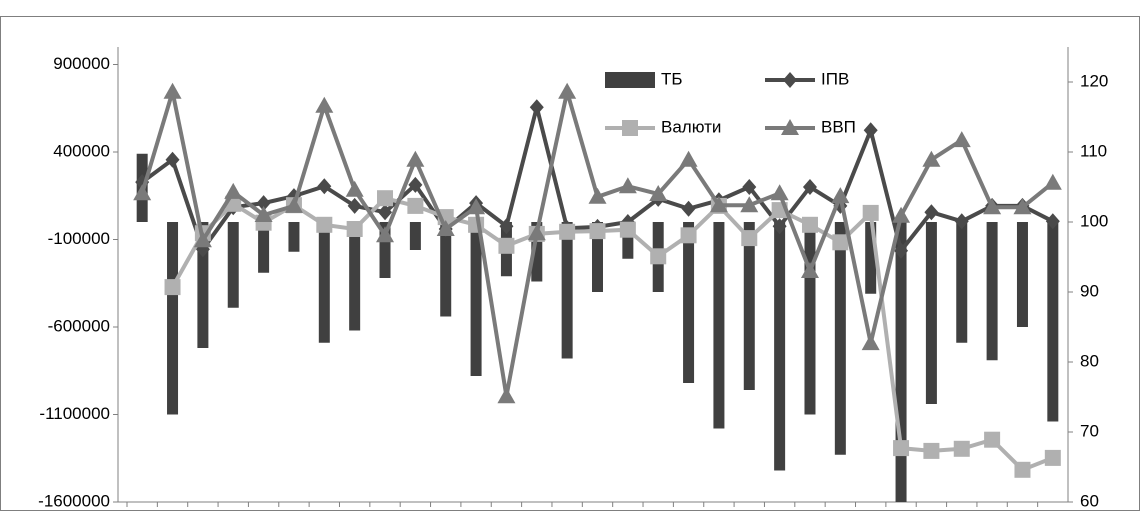 This screenshot has height=512, width=1141. What do you see at coordinates (1089, 500) in the screenshot?
I see `y2-tick-label: 60` at bounding box center [1089, 500].